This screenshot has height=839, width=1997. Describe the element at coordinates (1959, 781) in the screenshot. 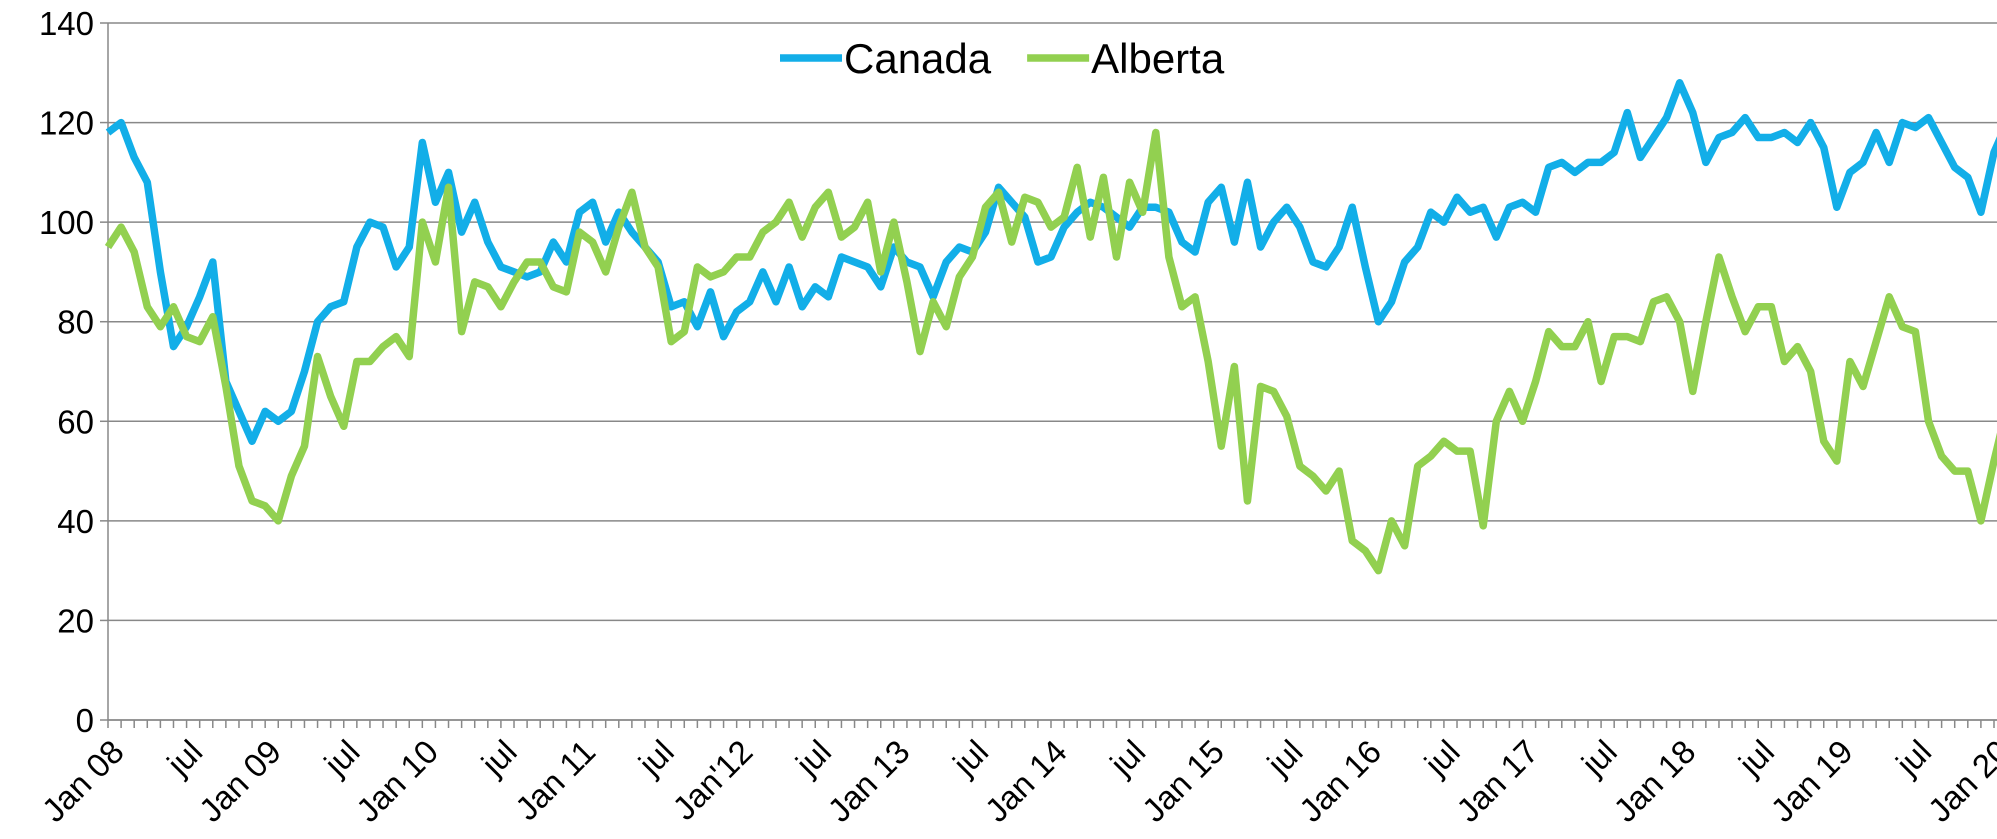

I see `x-tick-label: Jan 20` at that location.